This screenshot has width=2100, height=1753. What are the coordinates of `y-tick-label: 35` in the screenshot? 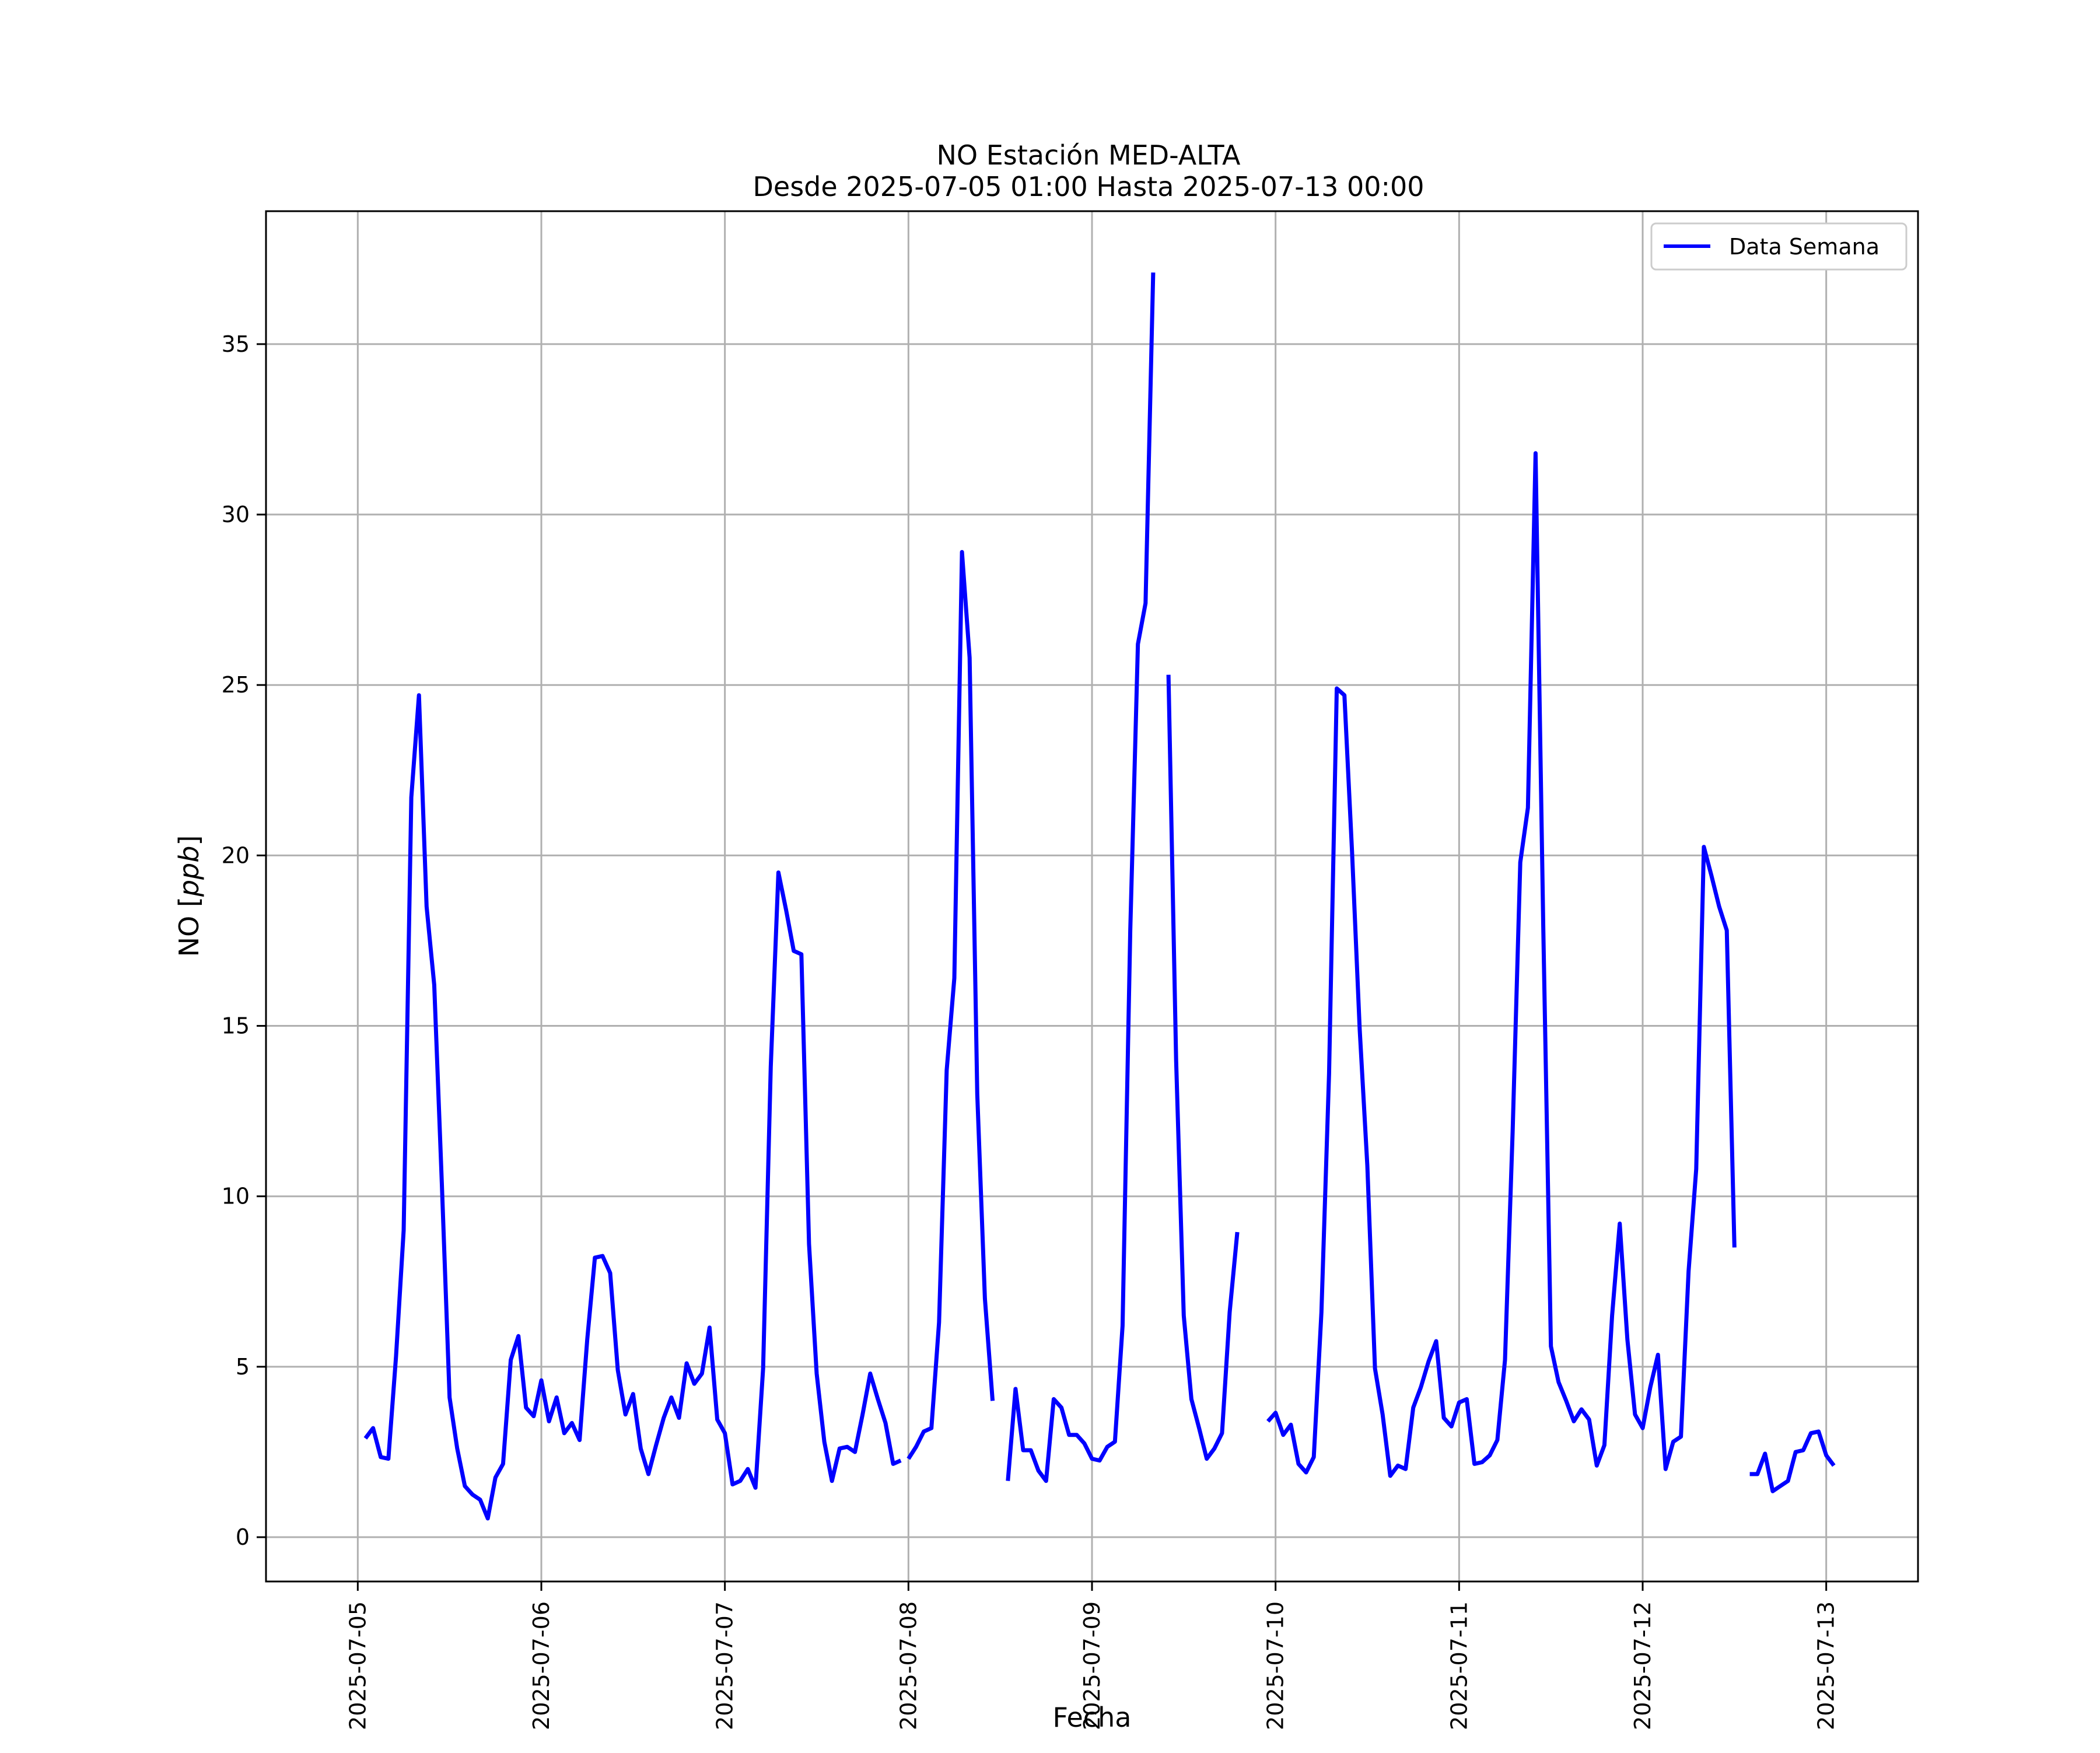 It's located at (236, 344).